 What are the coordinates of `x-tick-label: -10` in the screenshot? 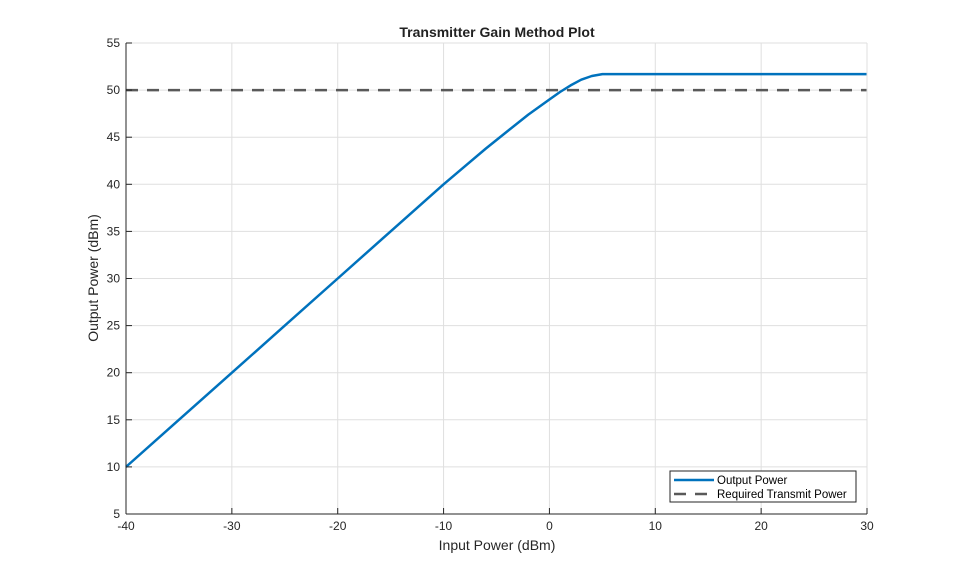 It's located at (444, 526).